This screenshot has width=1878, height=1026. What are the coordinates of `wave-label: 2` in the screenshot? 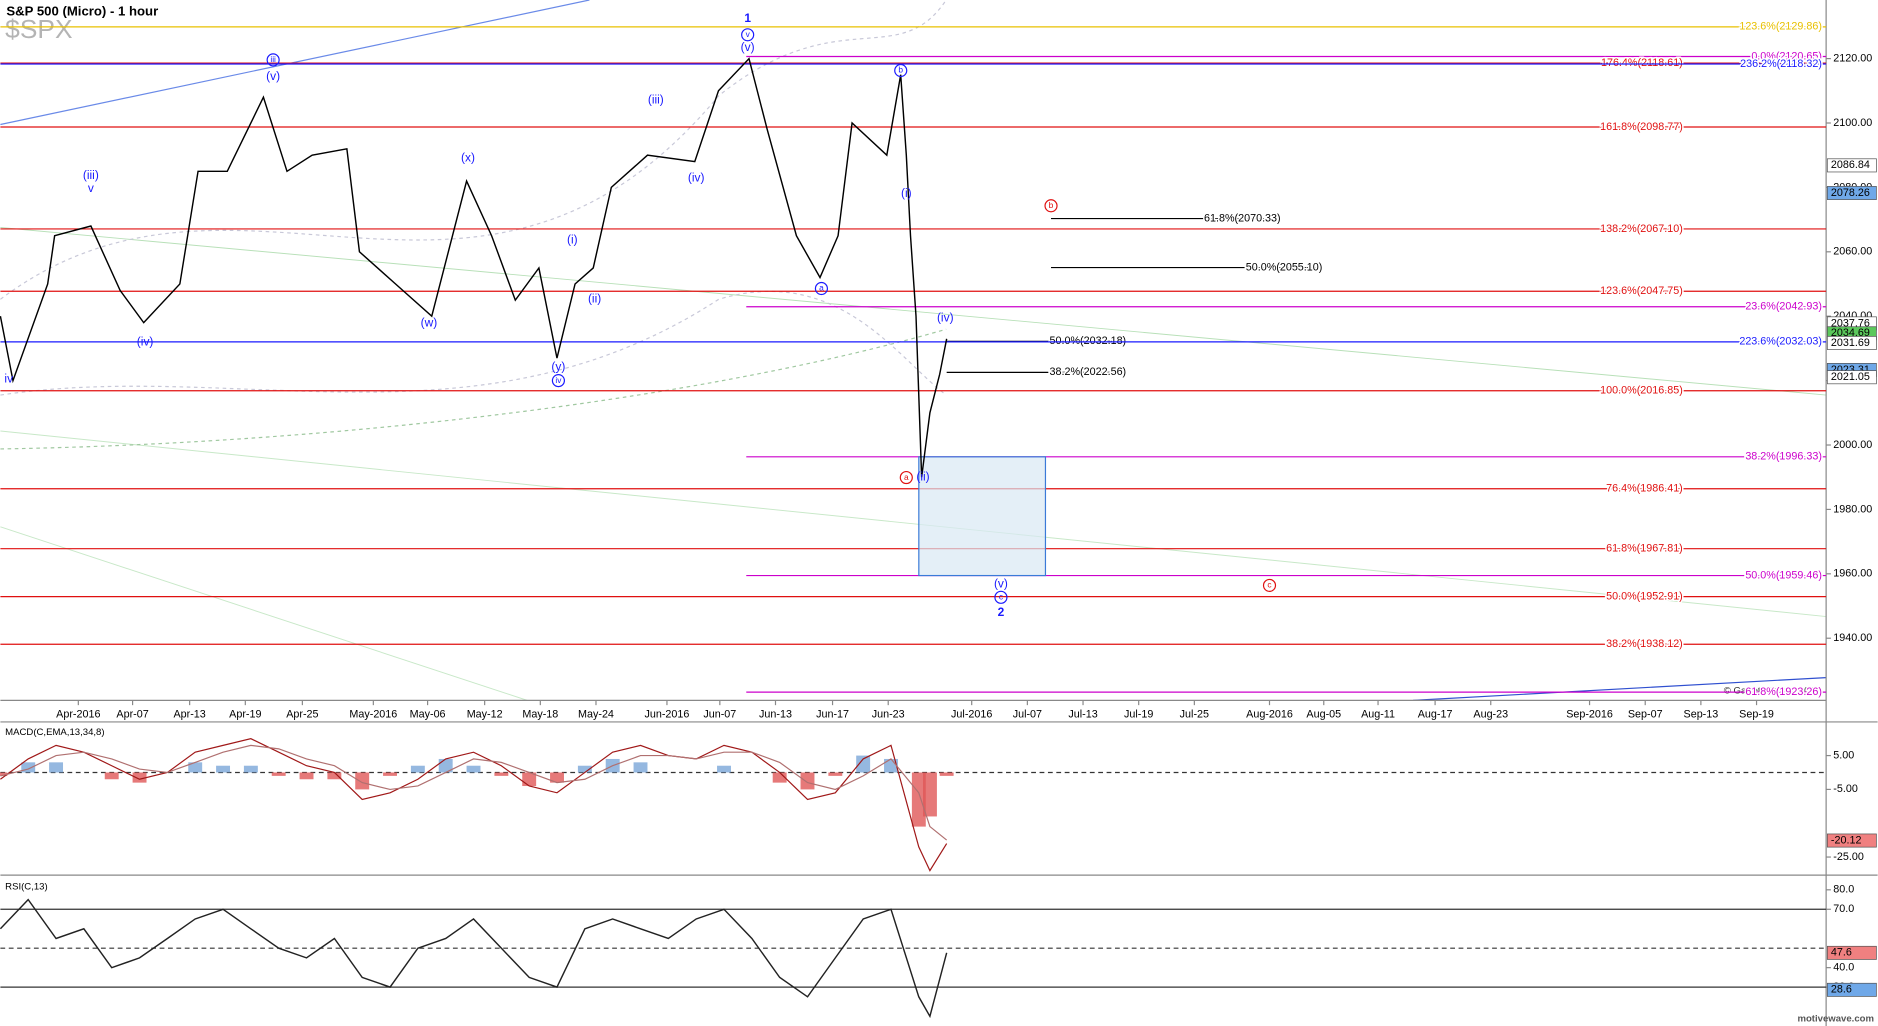 It's located at (1001, 612).